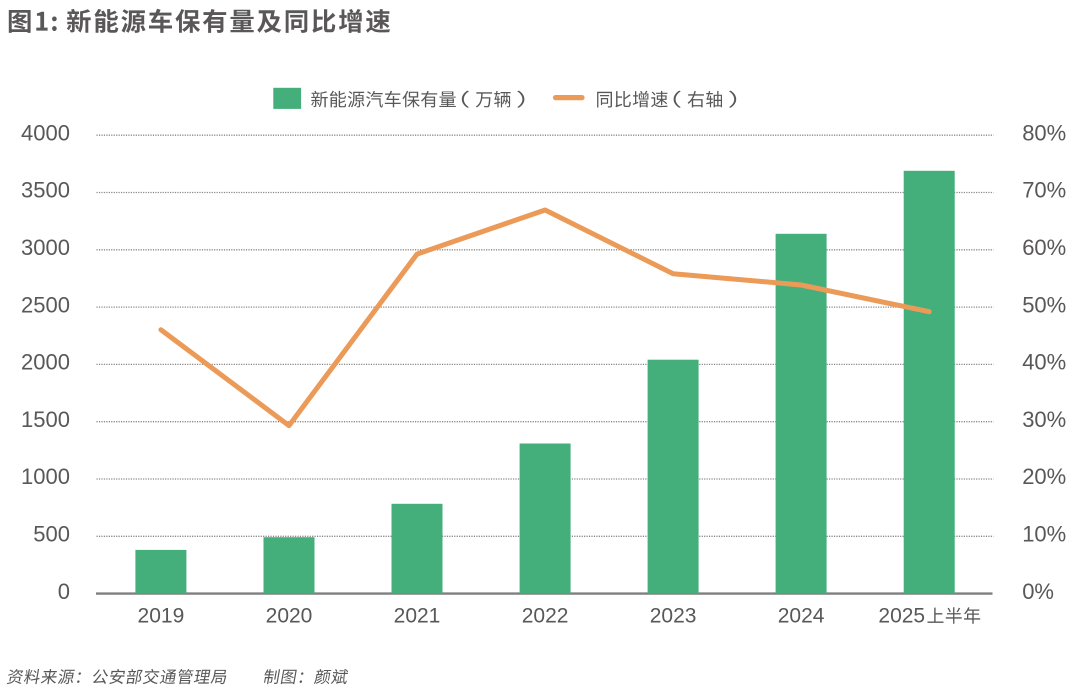 This screenshot has width=1080, height=699. What do you see at coordinates (45, 476) in the screenshot?
I see `svg-text: 1000` at bounding box center [45, 476].